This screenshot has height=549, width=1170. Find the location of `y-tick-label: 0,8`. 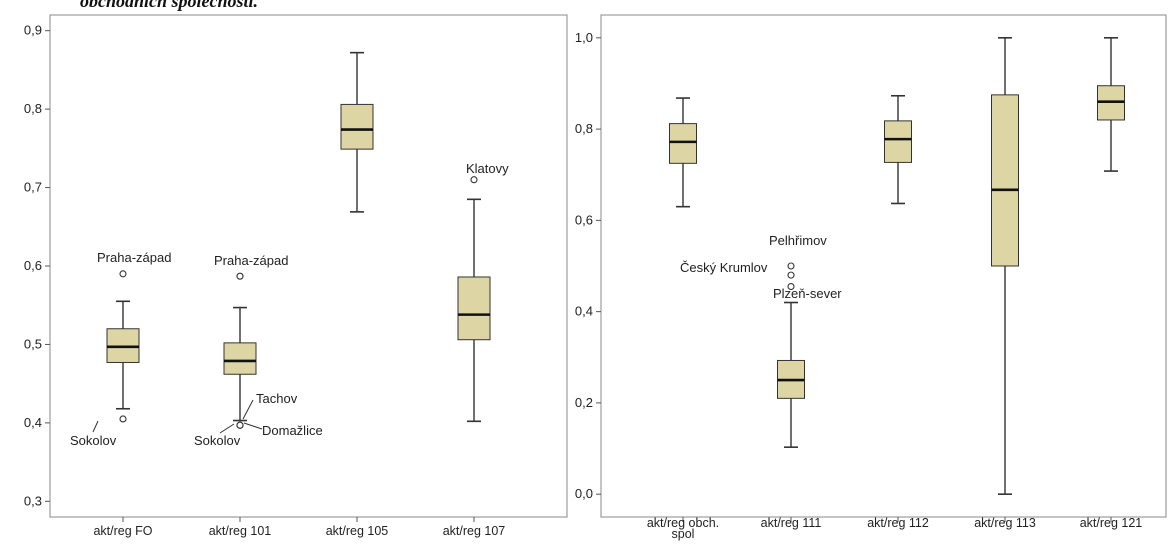

y-tick-label: 0,8 is located at coordinates (33, 108).